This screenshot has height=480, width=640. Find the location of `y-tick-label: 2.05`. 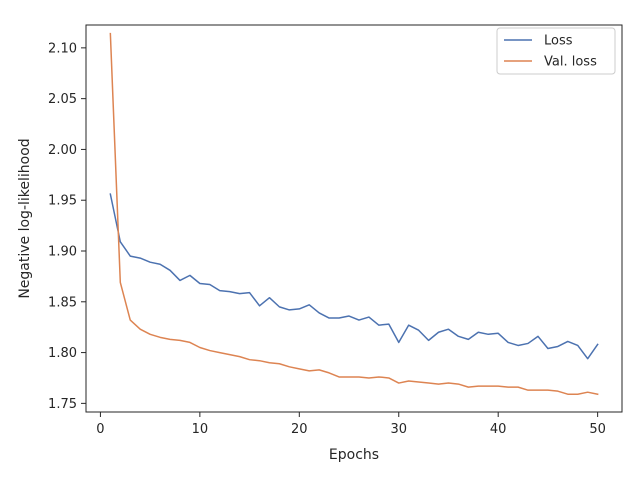

y-tick-label: 2.05 is located at coordinates (62, 99).